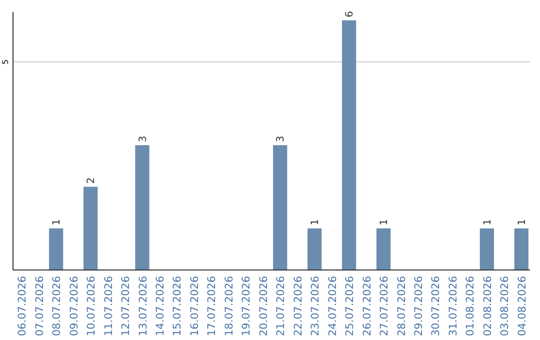  Describe the element at coordinates (384, 306) in the screenshot. I see `x-tick-label: 27.07.2026` at that location.